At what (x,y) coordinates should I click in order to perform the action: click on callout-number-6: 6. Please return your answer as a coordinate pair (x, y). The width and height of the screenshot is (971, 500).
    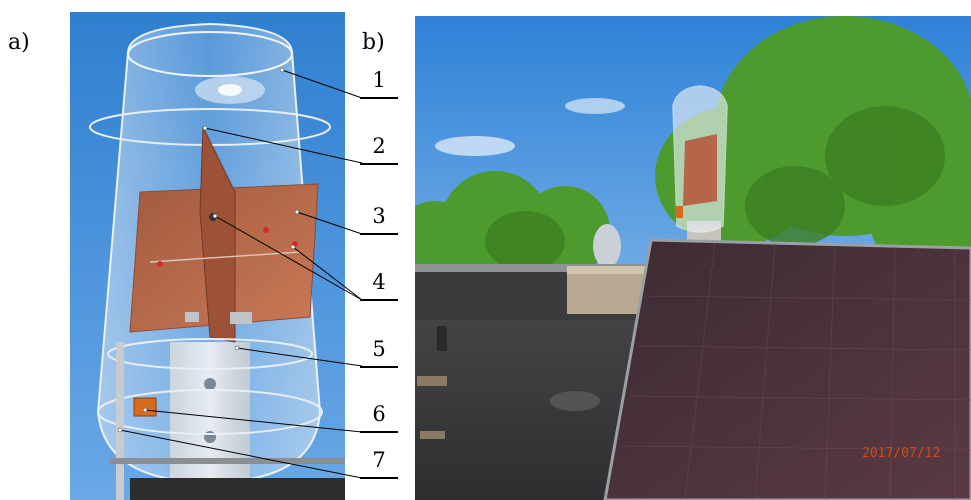
    Looking at the image, I should click on (379, 414).